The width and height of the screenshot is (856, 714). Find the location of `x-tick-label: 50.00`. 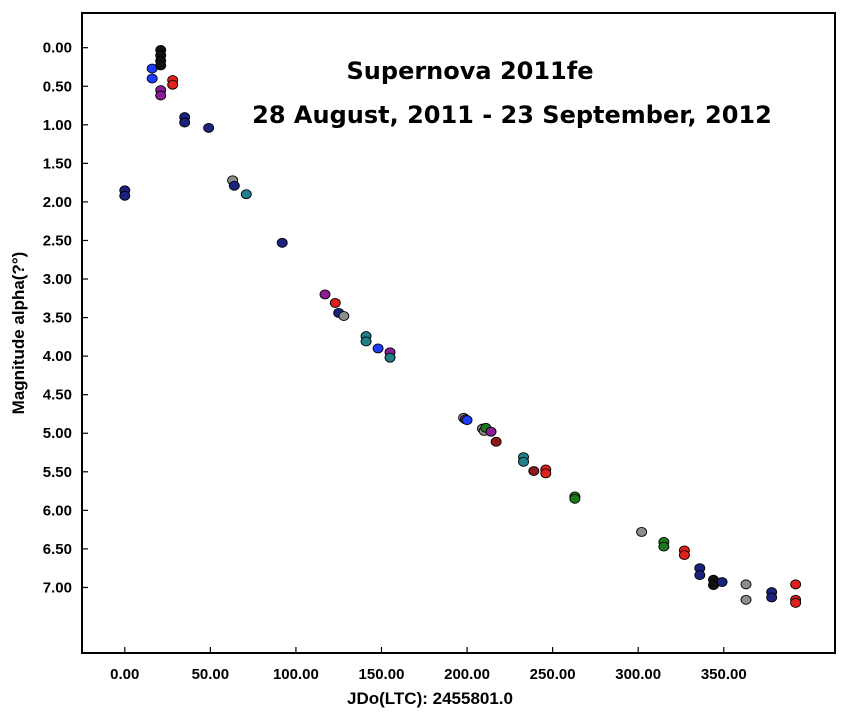

x-tick-label: 50.00 is located at coordinates (211, 674).